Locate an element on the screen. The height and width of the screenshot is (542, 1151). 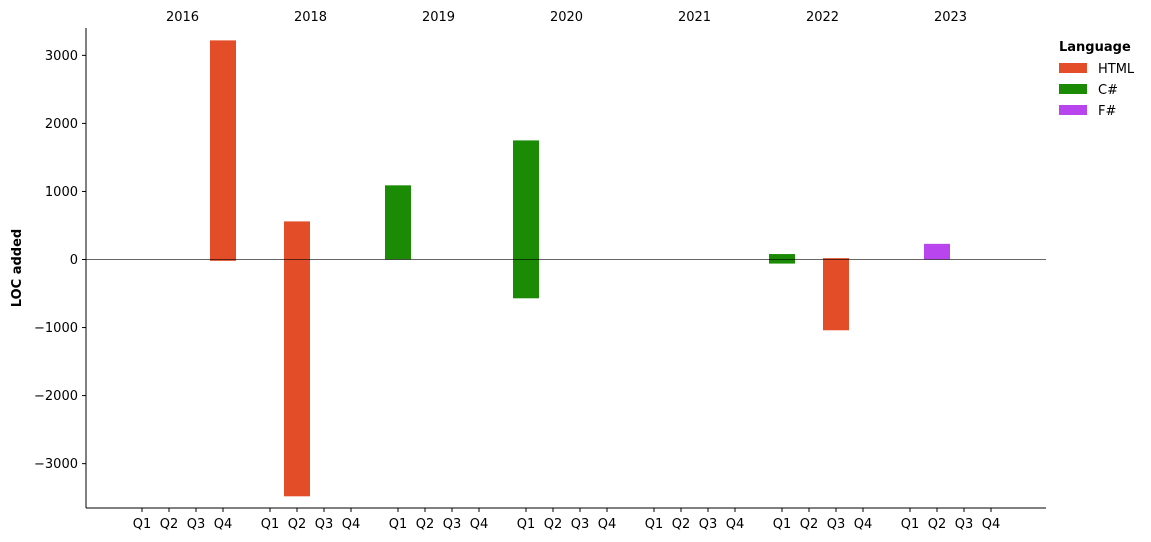
y-axis-label: LOC added is located at coordinates (17, 268).